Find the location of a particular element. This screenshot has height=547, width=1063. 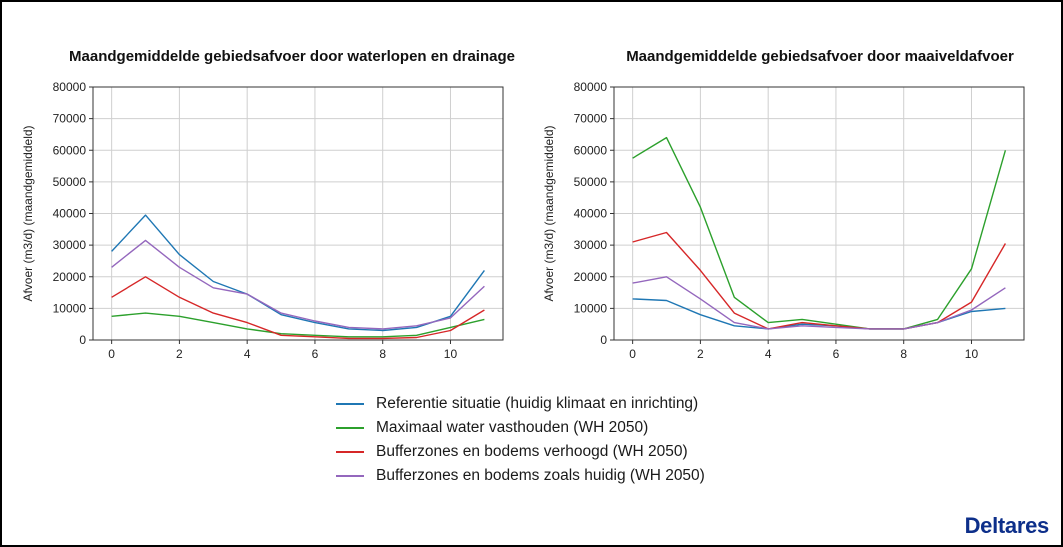

legend-item: Maximaal water vasthouden (WH 2050) is located at coordinates (520, 428).